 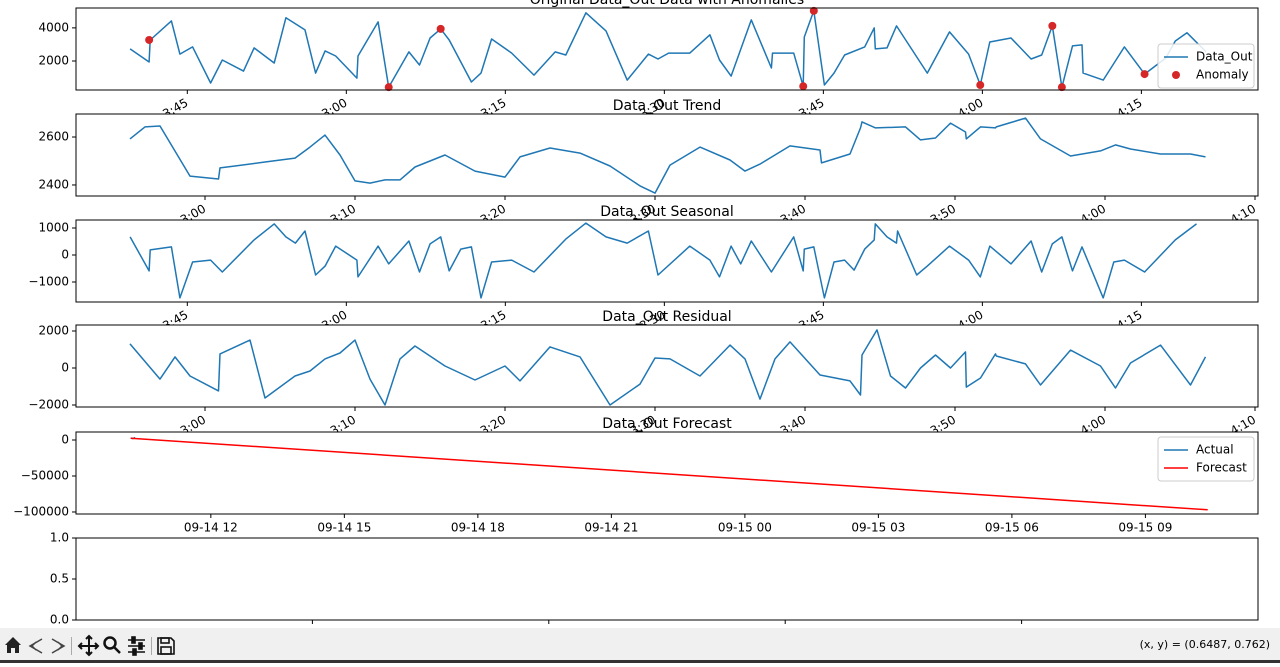 What do you see at coordinates (344, 528) in the screenshot?
I see `x-tick-label: 09-14 15` at bounding box center [344, 528].